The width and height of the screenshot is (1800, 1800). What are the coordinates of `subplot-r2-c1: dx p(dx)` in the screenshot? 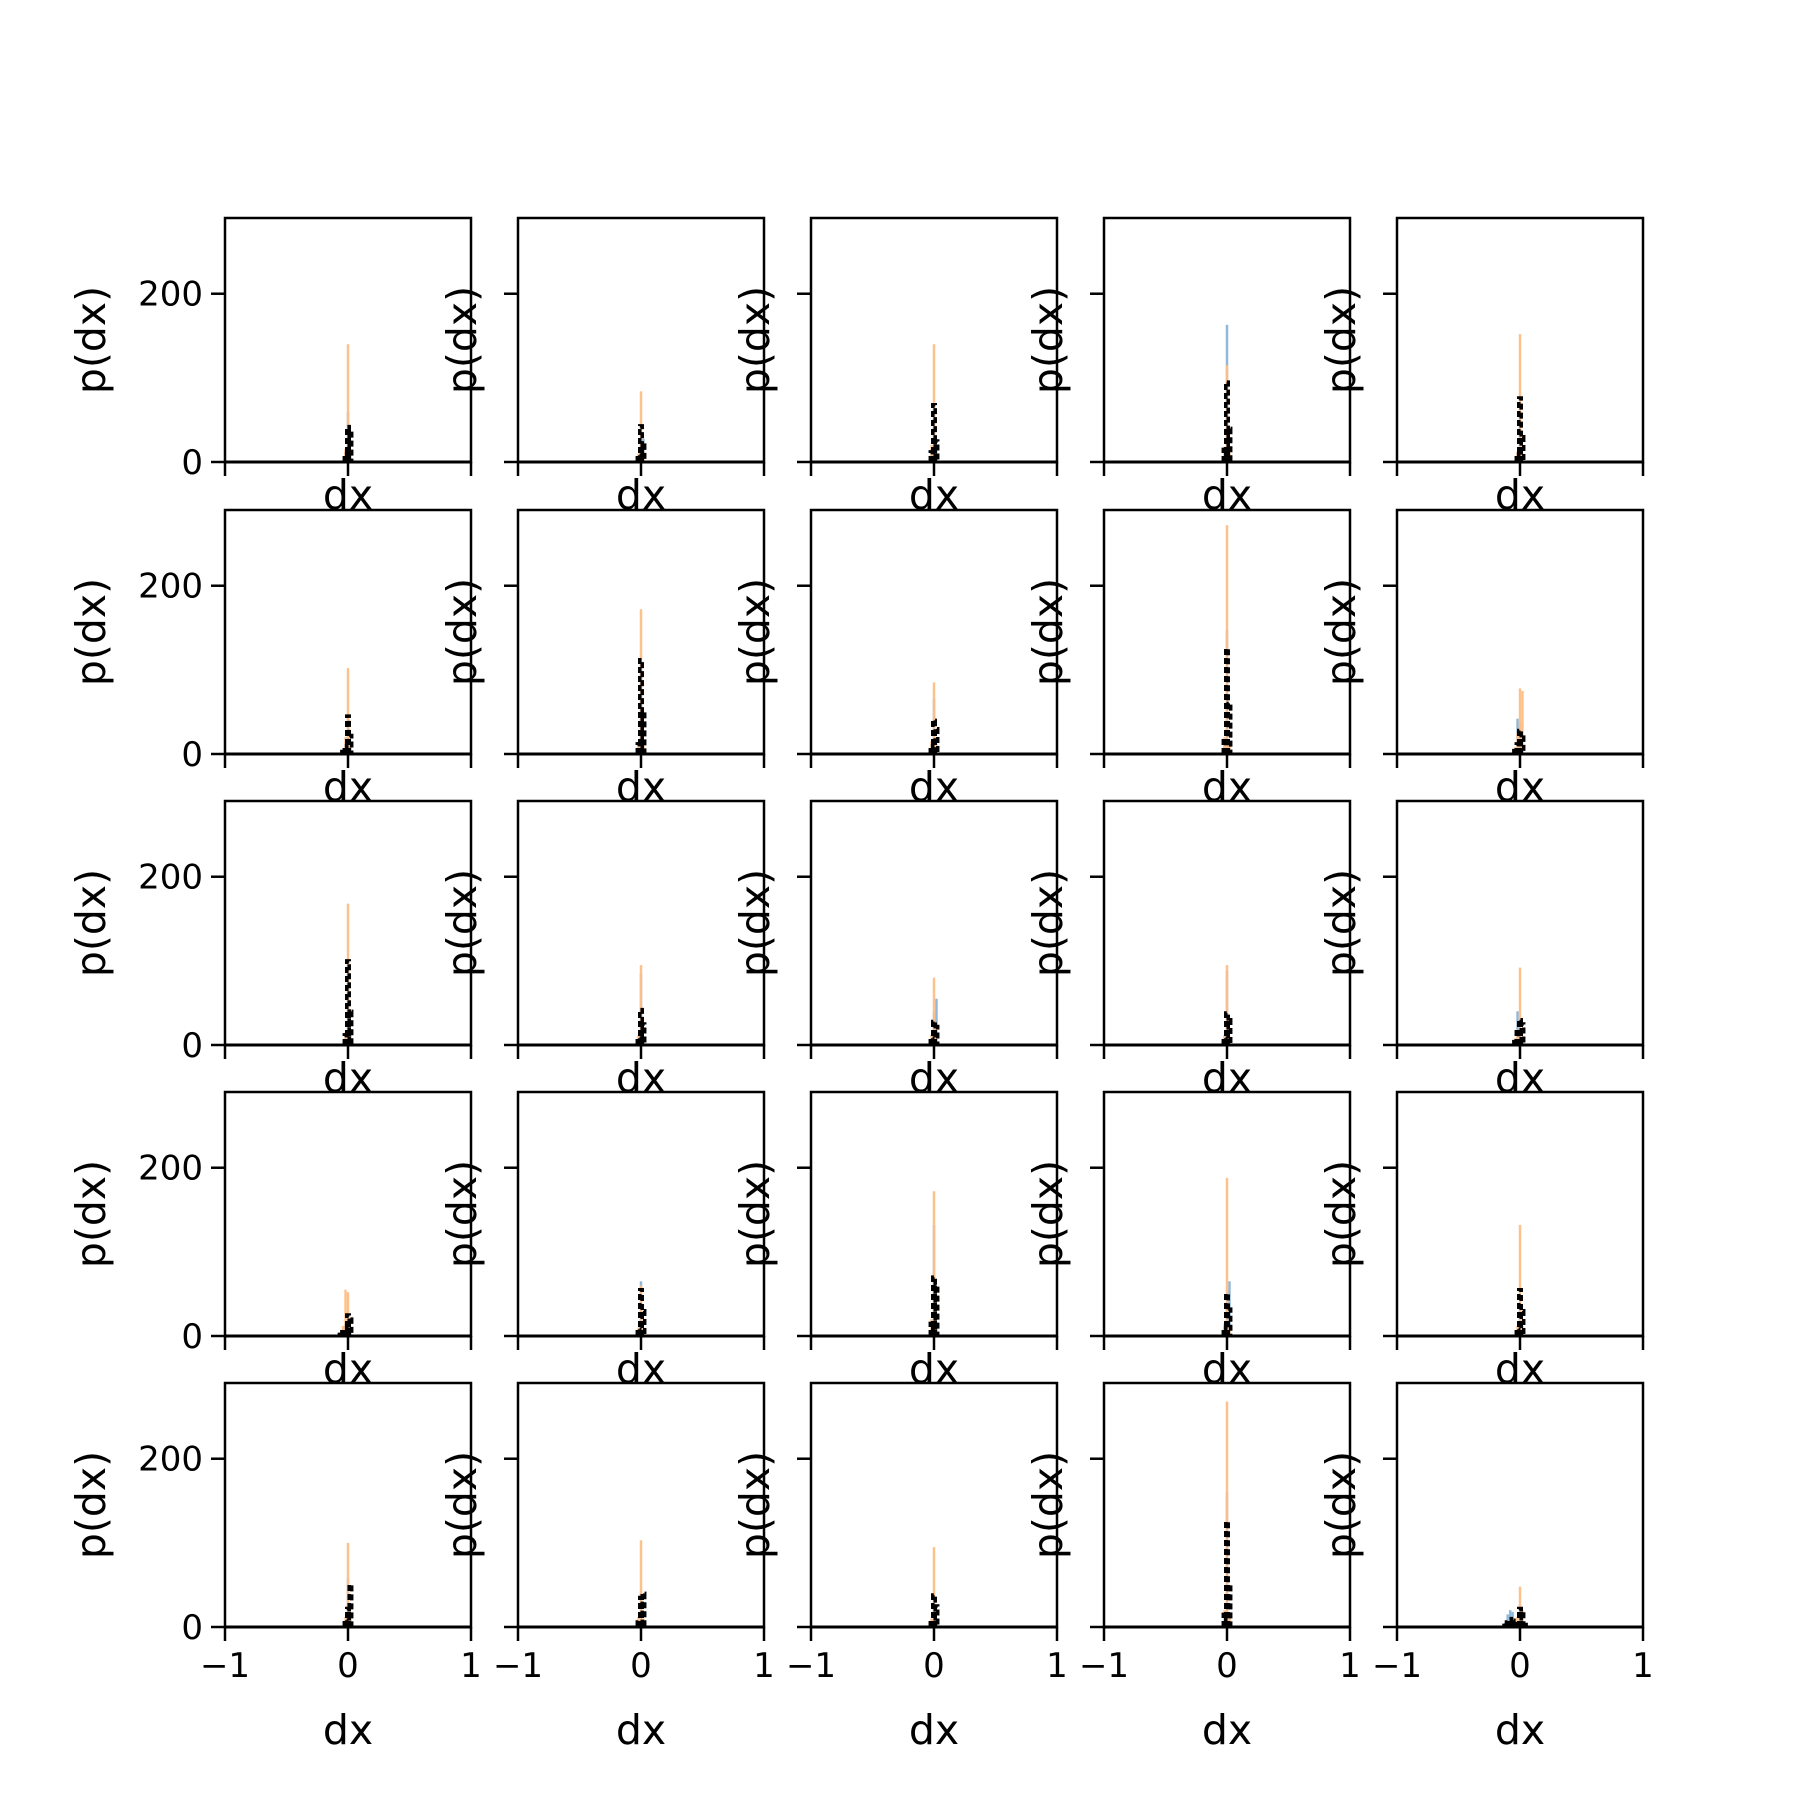 It's located at (602, 950).